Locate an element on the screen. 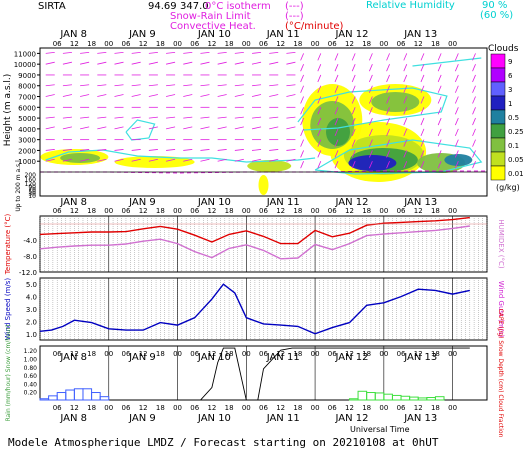  wind-ytick-label: 1.0 is located at coordinates (31, 335).